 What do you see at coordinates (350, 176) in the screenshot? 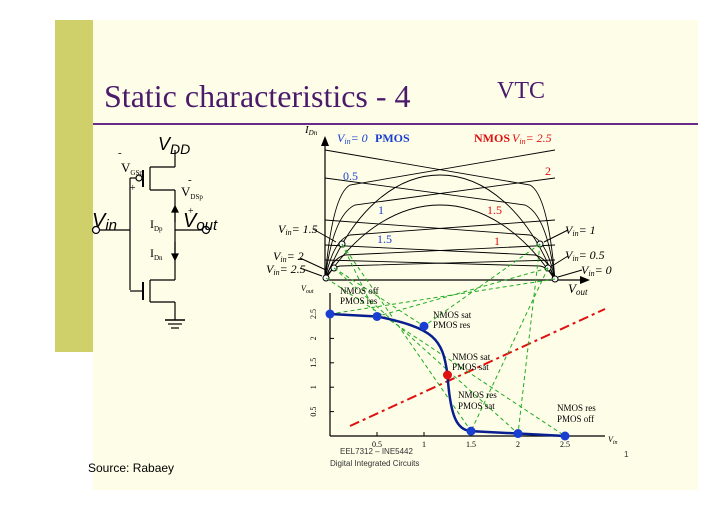
I see `curve-label-0-5: 0.5` at bounding box center [350, 176].